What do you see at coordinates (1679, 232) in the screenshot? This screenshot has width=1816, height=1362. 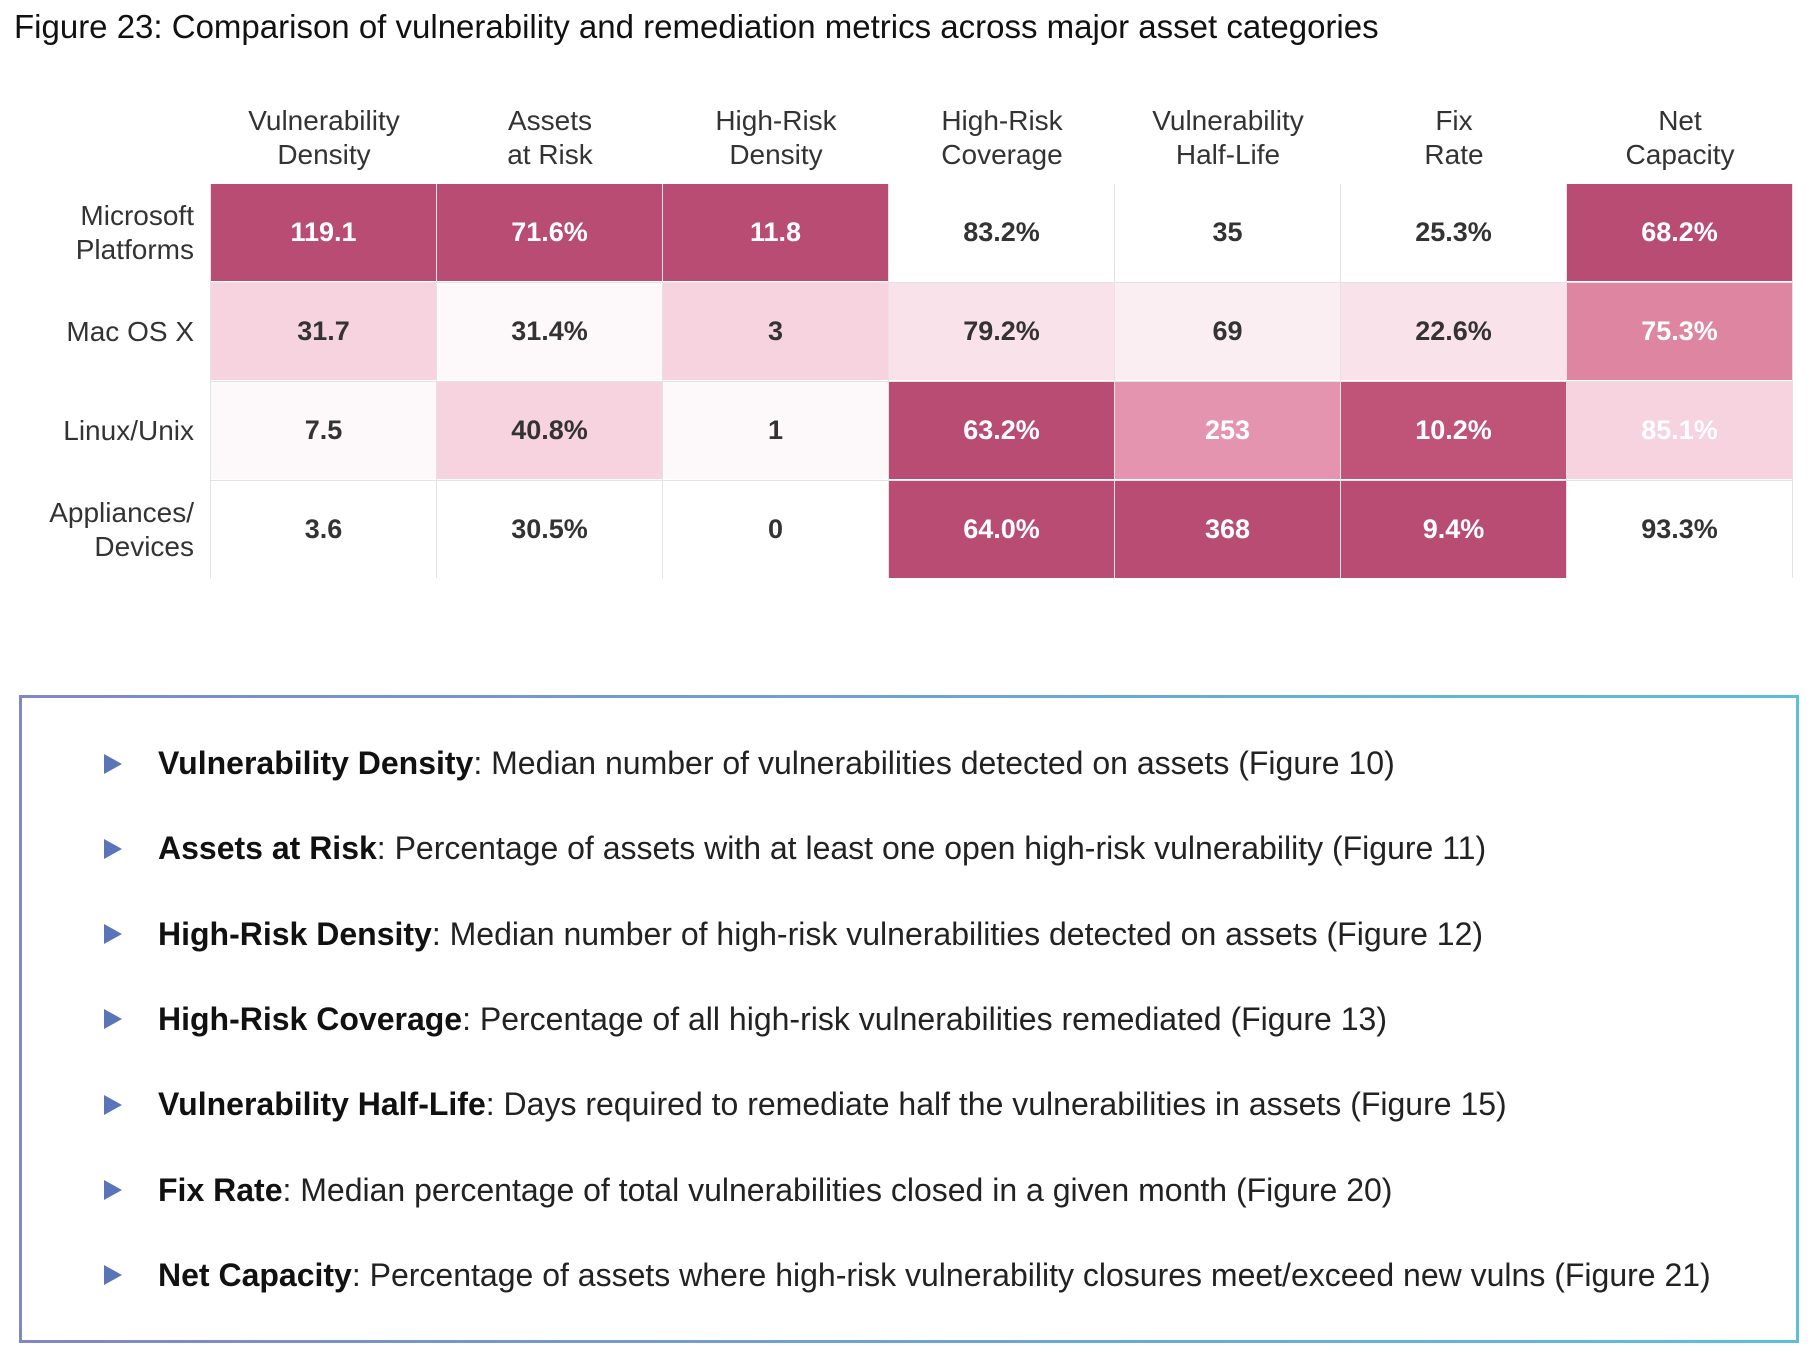 I see `heatmap-cell: 68.2%` at bounding box center [1679, 232].